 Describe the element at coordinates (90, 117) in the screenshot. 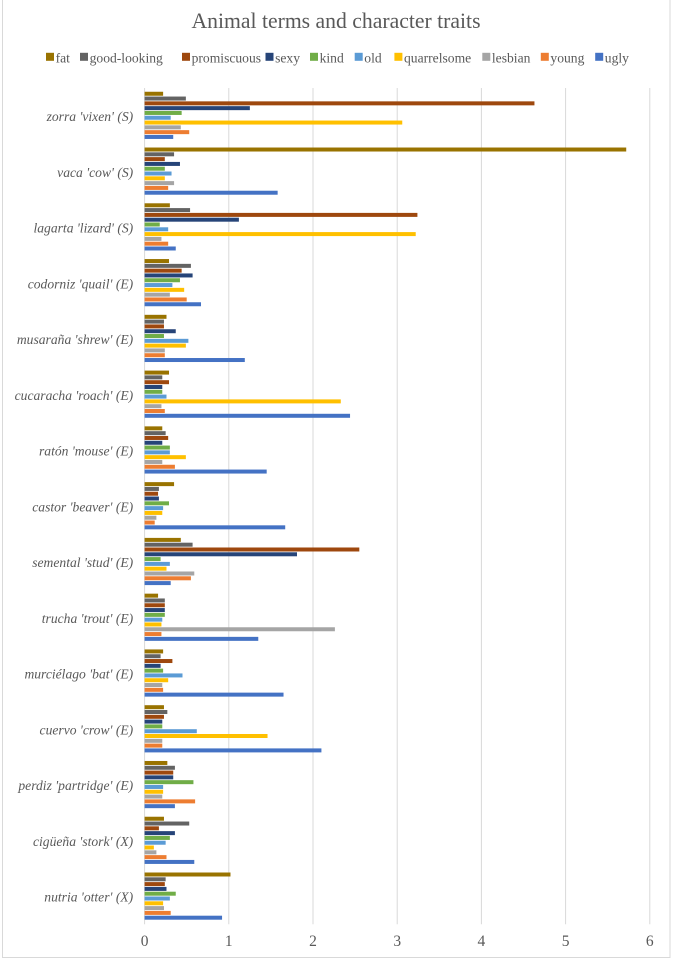

I see `svg-text: zorra 'vixen' (S)` at that location.